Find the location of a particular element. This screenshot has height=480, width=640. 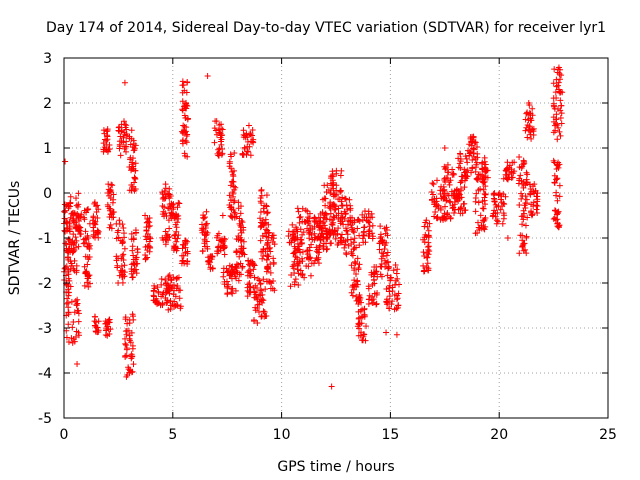

y-tick-label: 1 is located at coordinates (47, 149).